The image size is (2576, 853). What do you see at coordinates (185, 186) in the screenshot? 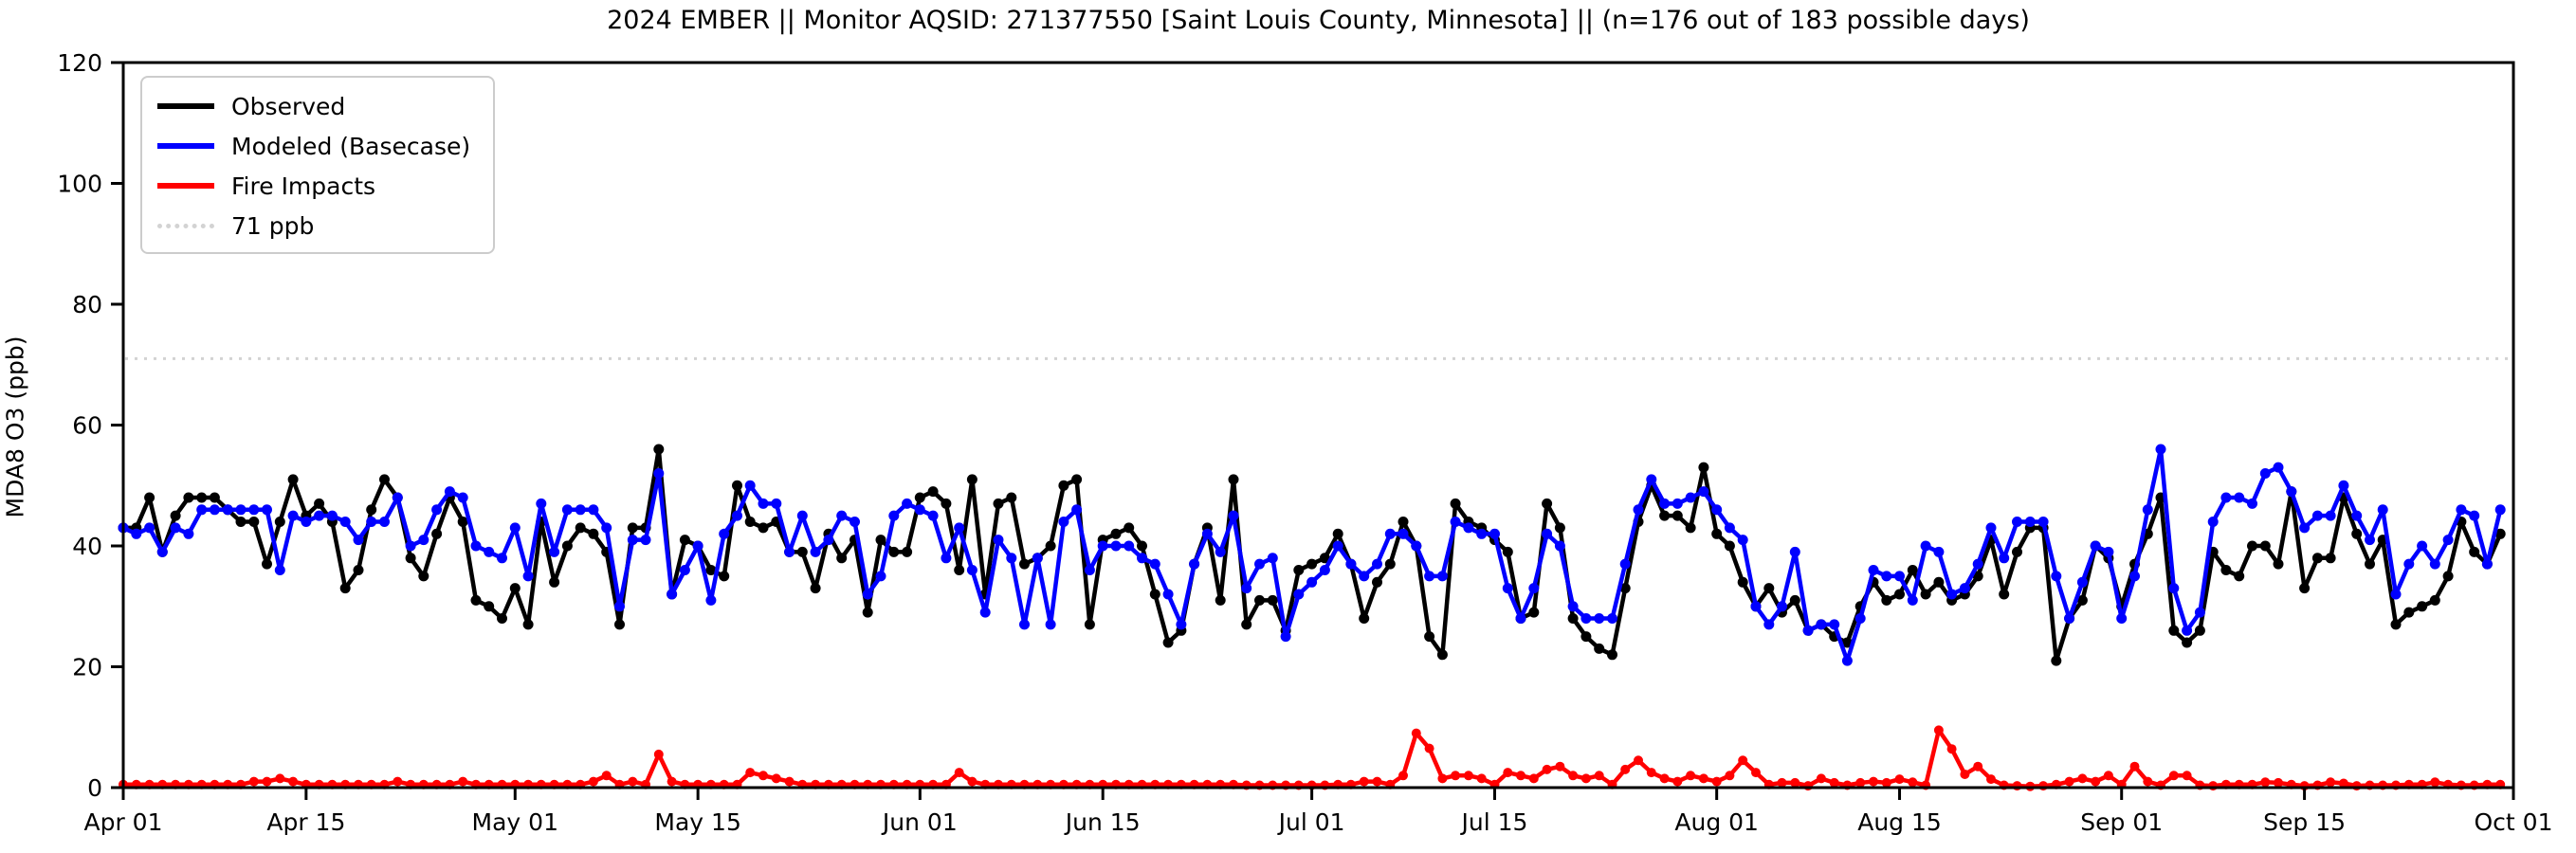
I see `fire-line-icon` at bounding box center [185, 186].